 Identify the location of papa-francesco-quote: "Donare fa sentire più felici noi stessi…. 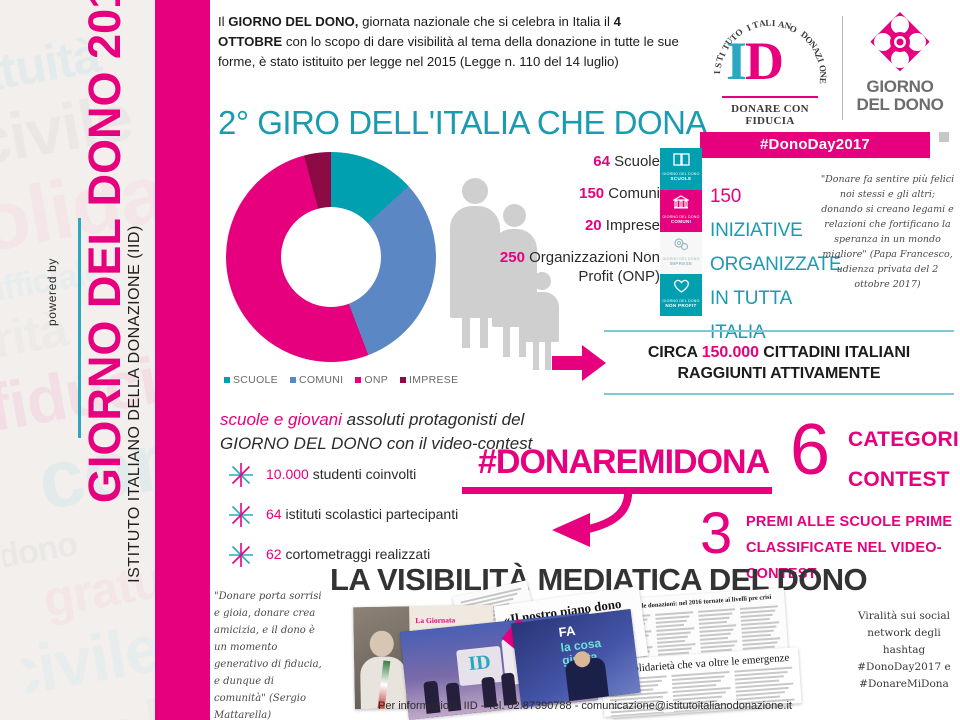
(887, 232).